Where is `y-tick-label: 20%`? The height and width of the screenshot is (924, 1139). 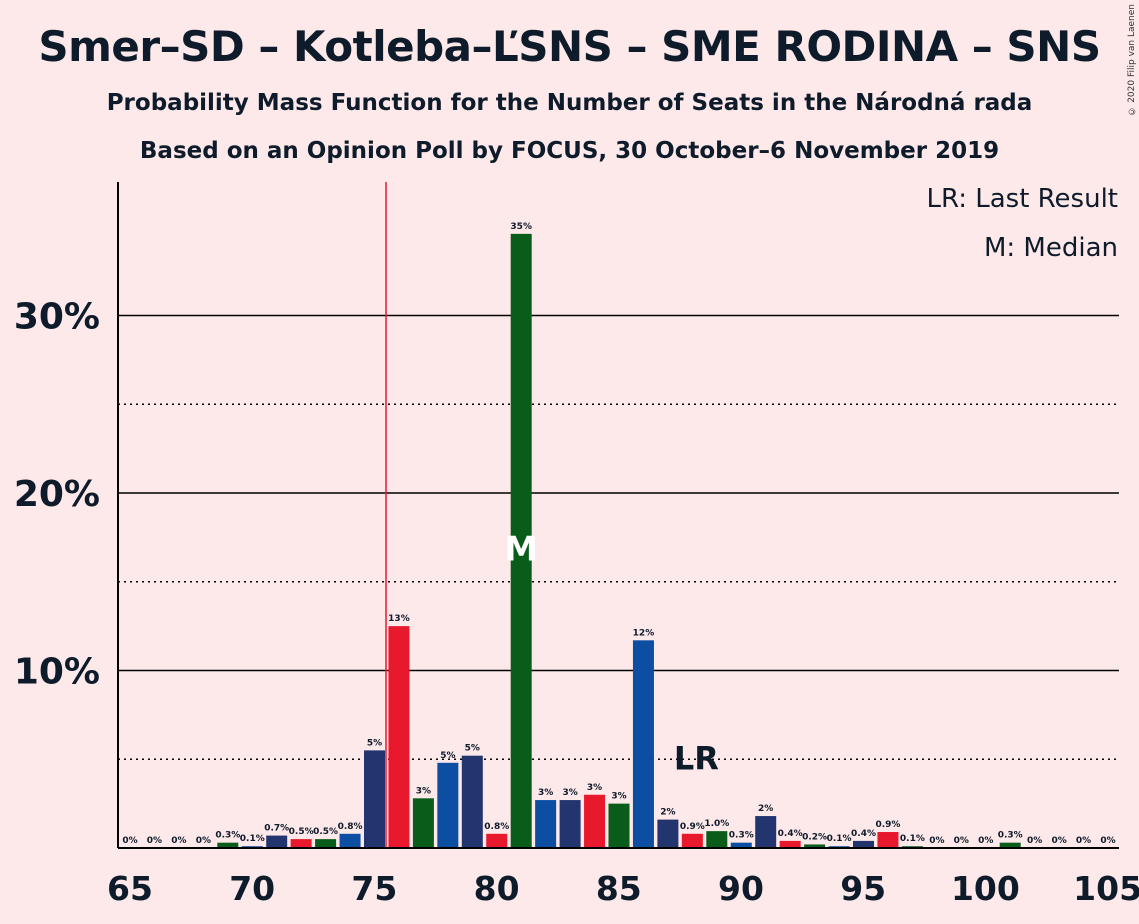 y-tick-label: 20% is located at coordinates (57, 494).